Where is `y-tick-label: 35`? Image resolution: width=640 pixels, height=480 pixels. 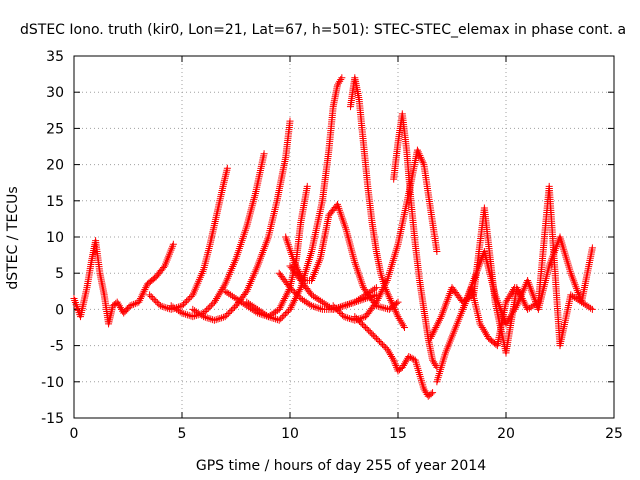 y-tick-label: 35 is located at coordinates (55, 57).